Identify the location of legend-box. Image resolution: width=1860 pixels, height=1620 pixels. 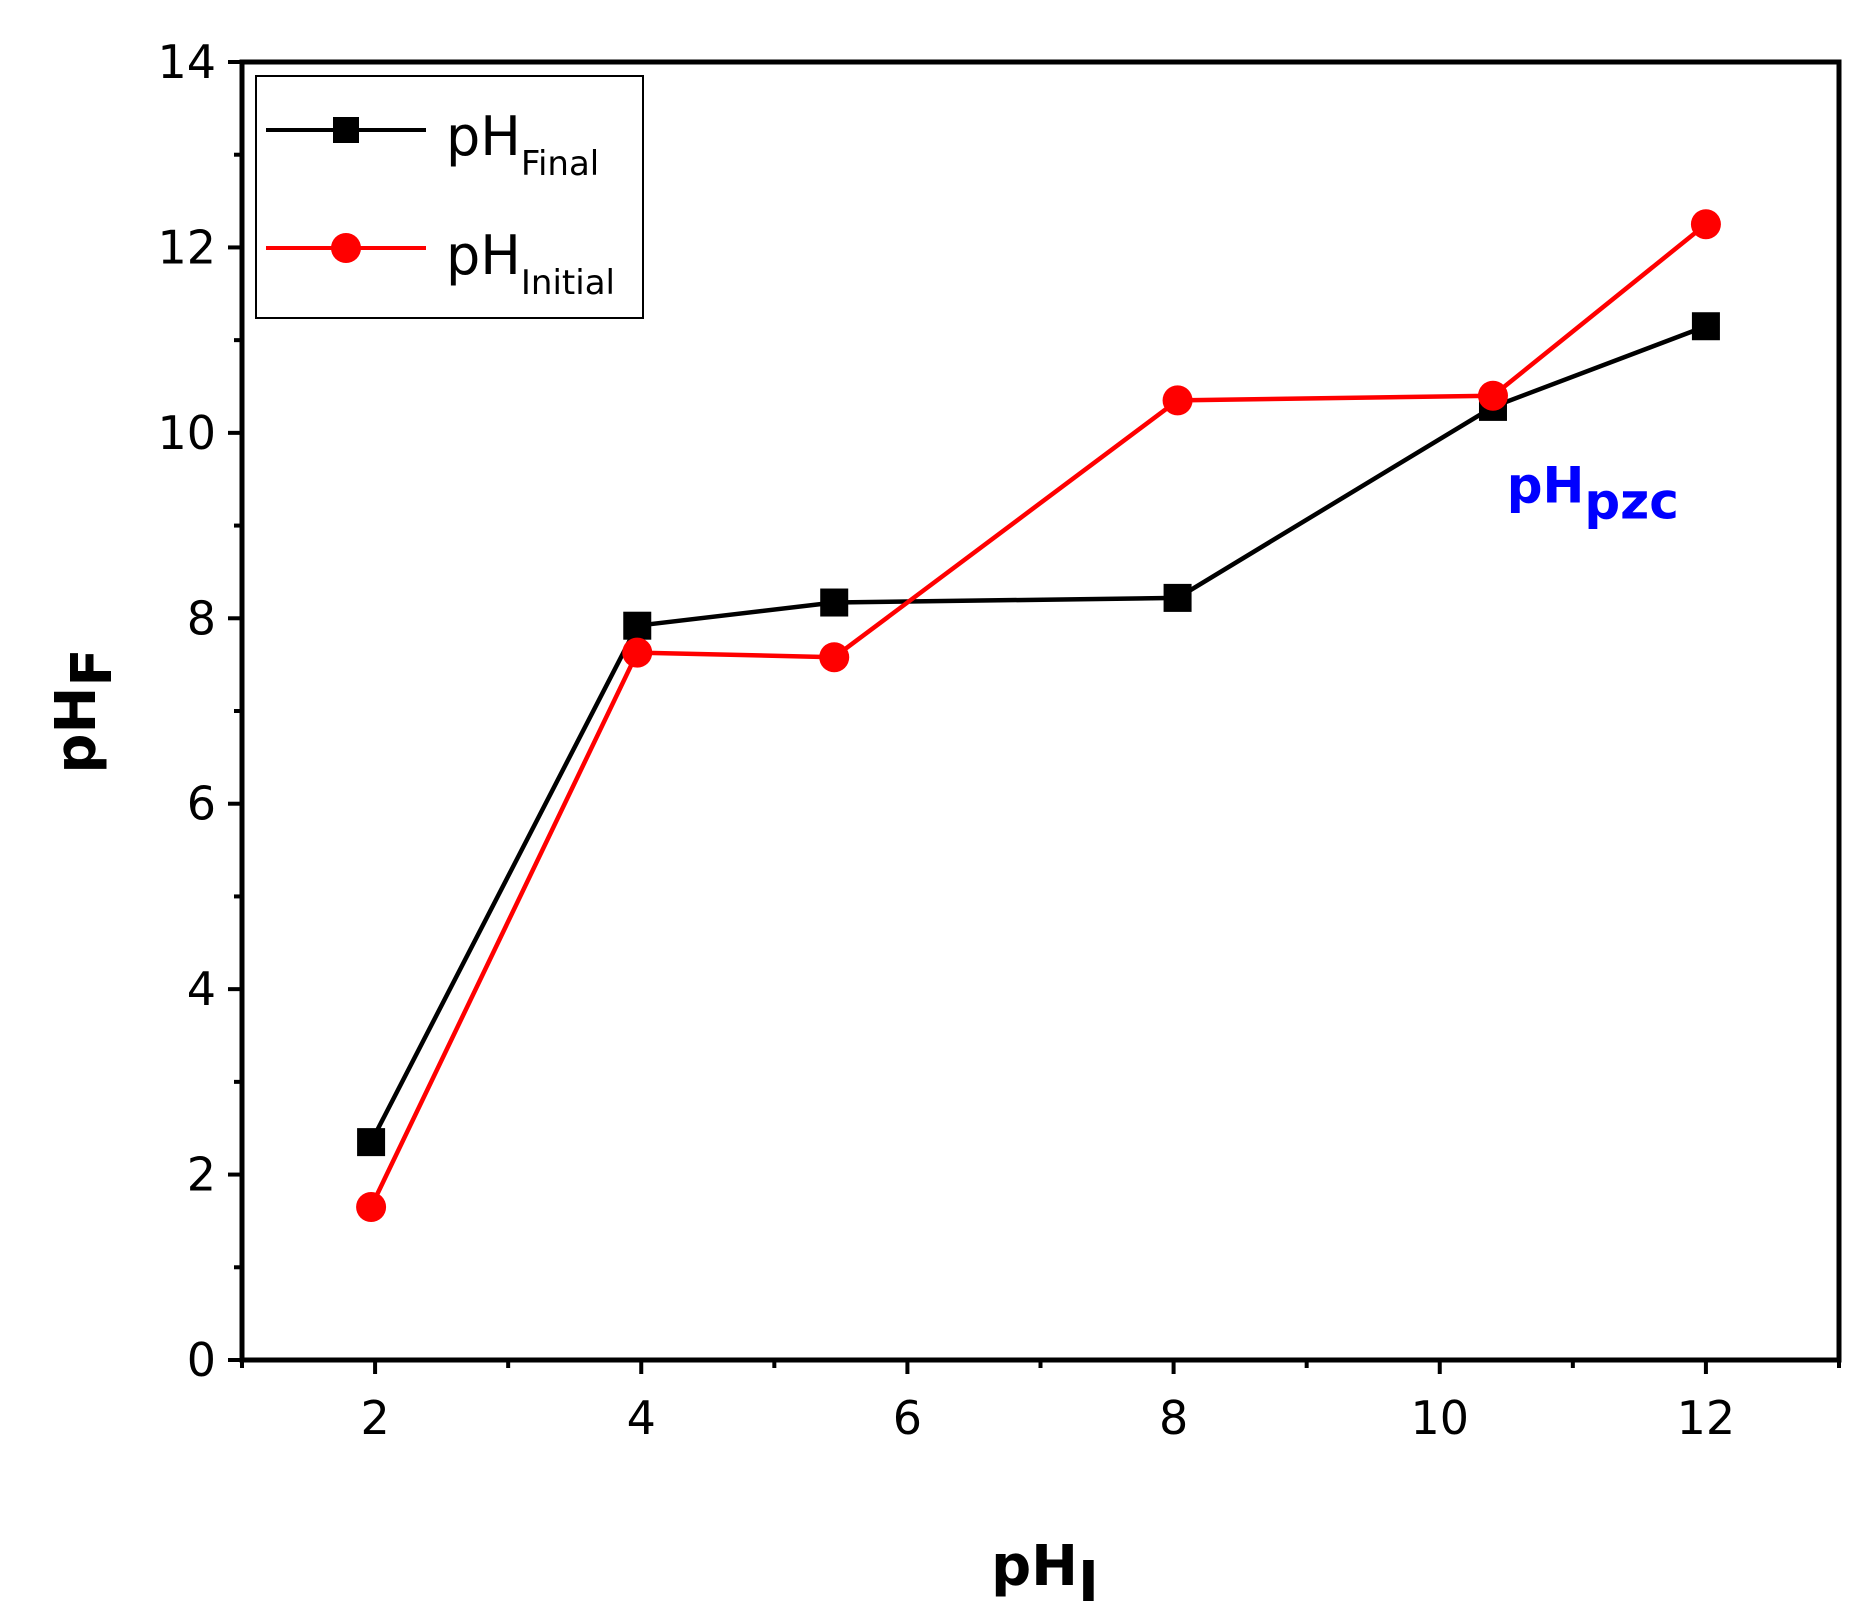
(449, 197).